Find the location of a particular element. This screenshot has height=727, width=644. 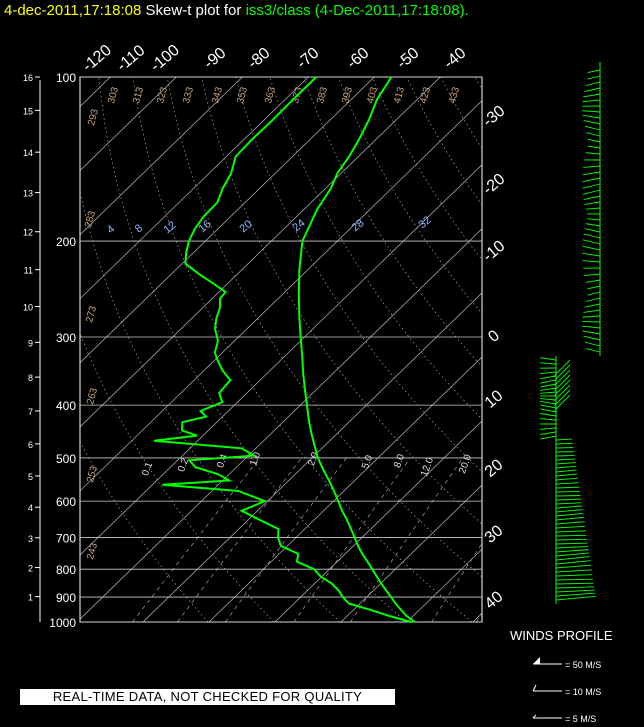

temp-top-label: -110 is located at coordinates (131, 58).